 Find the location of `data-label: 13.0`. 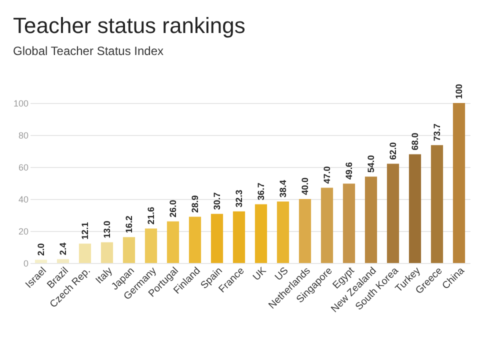

data-label: 13.0 is located at coordinates (107, 229).